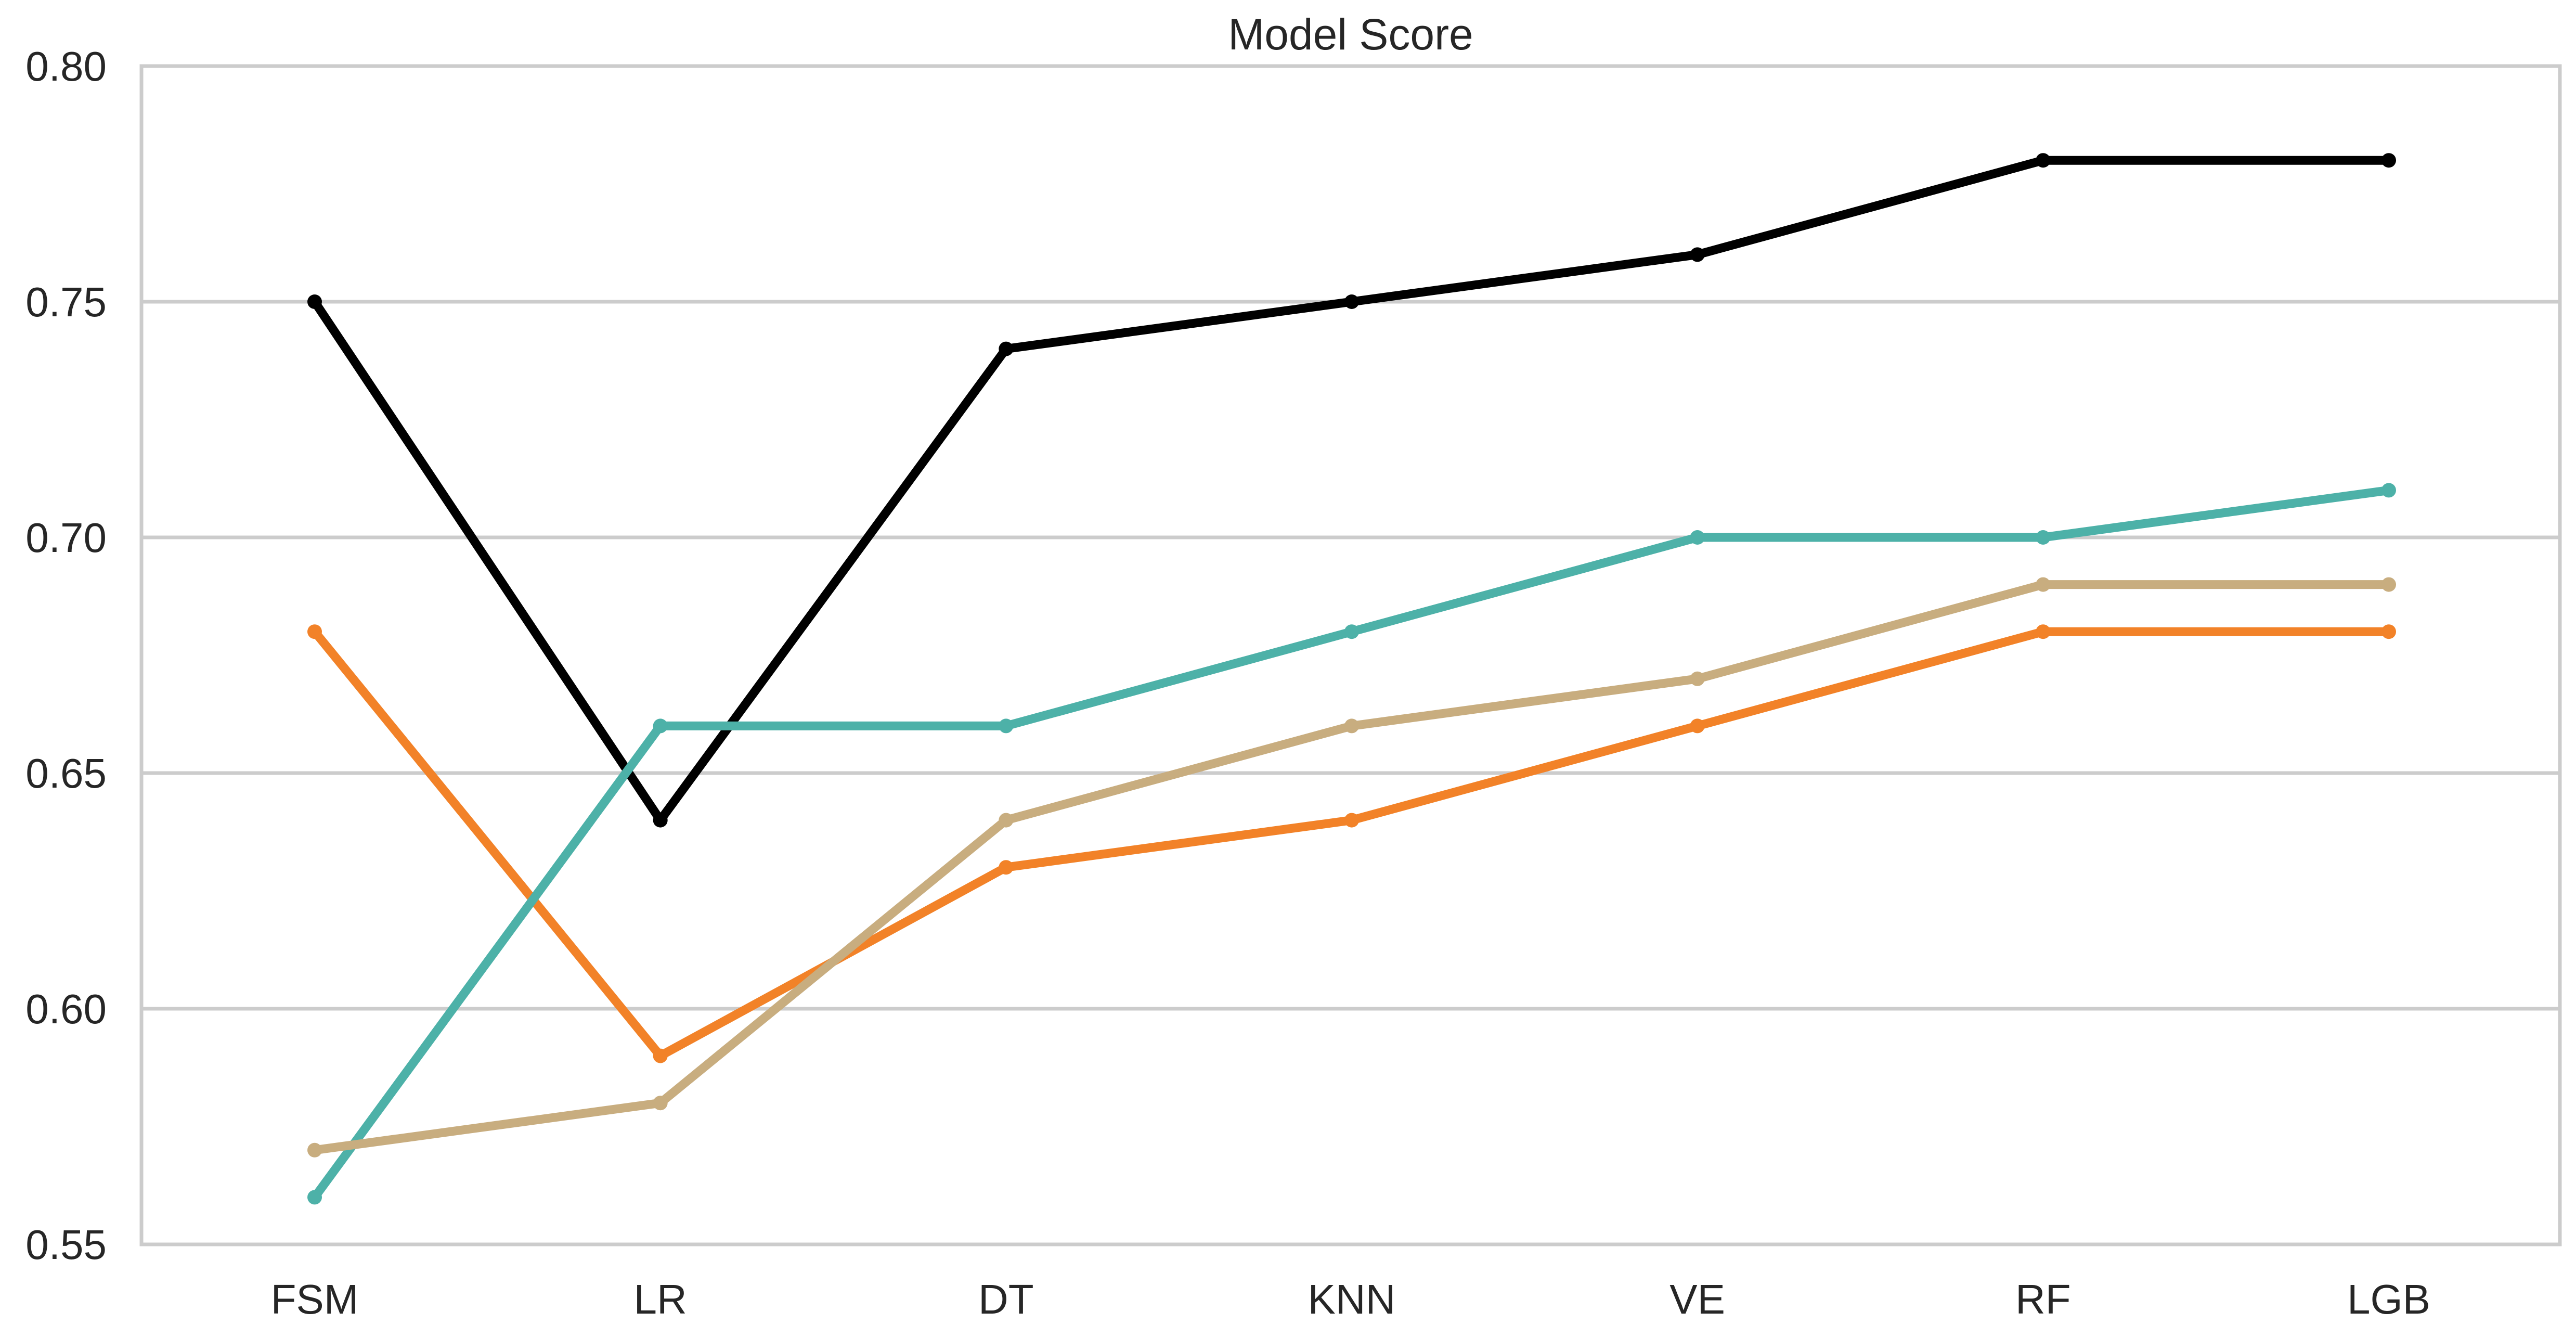 The width and height of the screenshot is (2576, 1337). Describe the element at coordinates (66, 655) in the screenshot. I see `y-tick-labels: 0.55 0.60 0.65 0.70 0.75 0.80` at that location.